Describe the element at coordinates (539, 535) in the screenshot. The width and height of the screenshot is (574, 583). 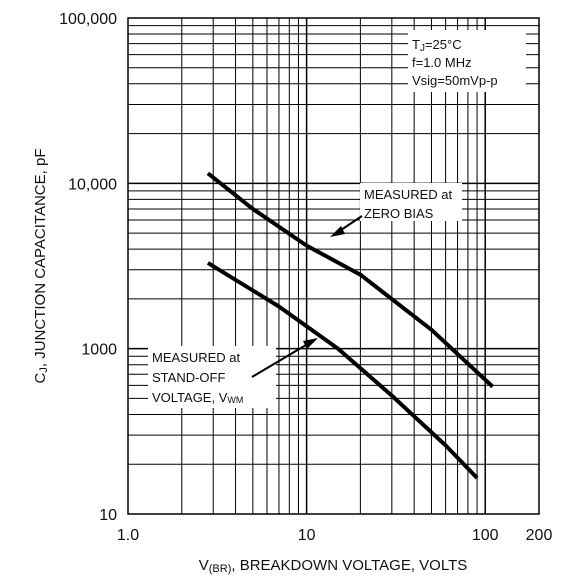
I see `x-tick-label: 200` at that location.